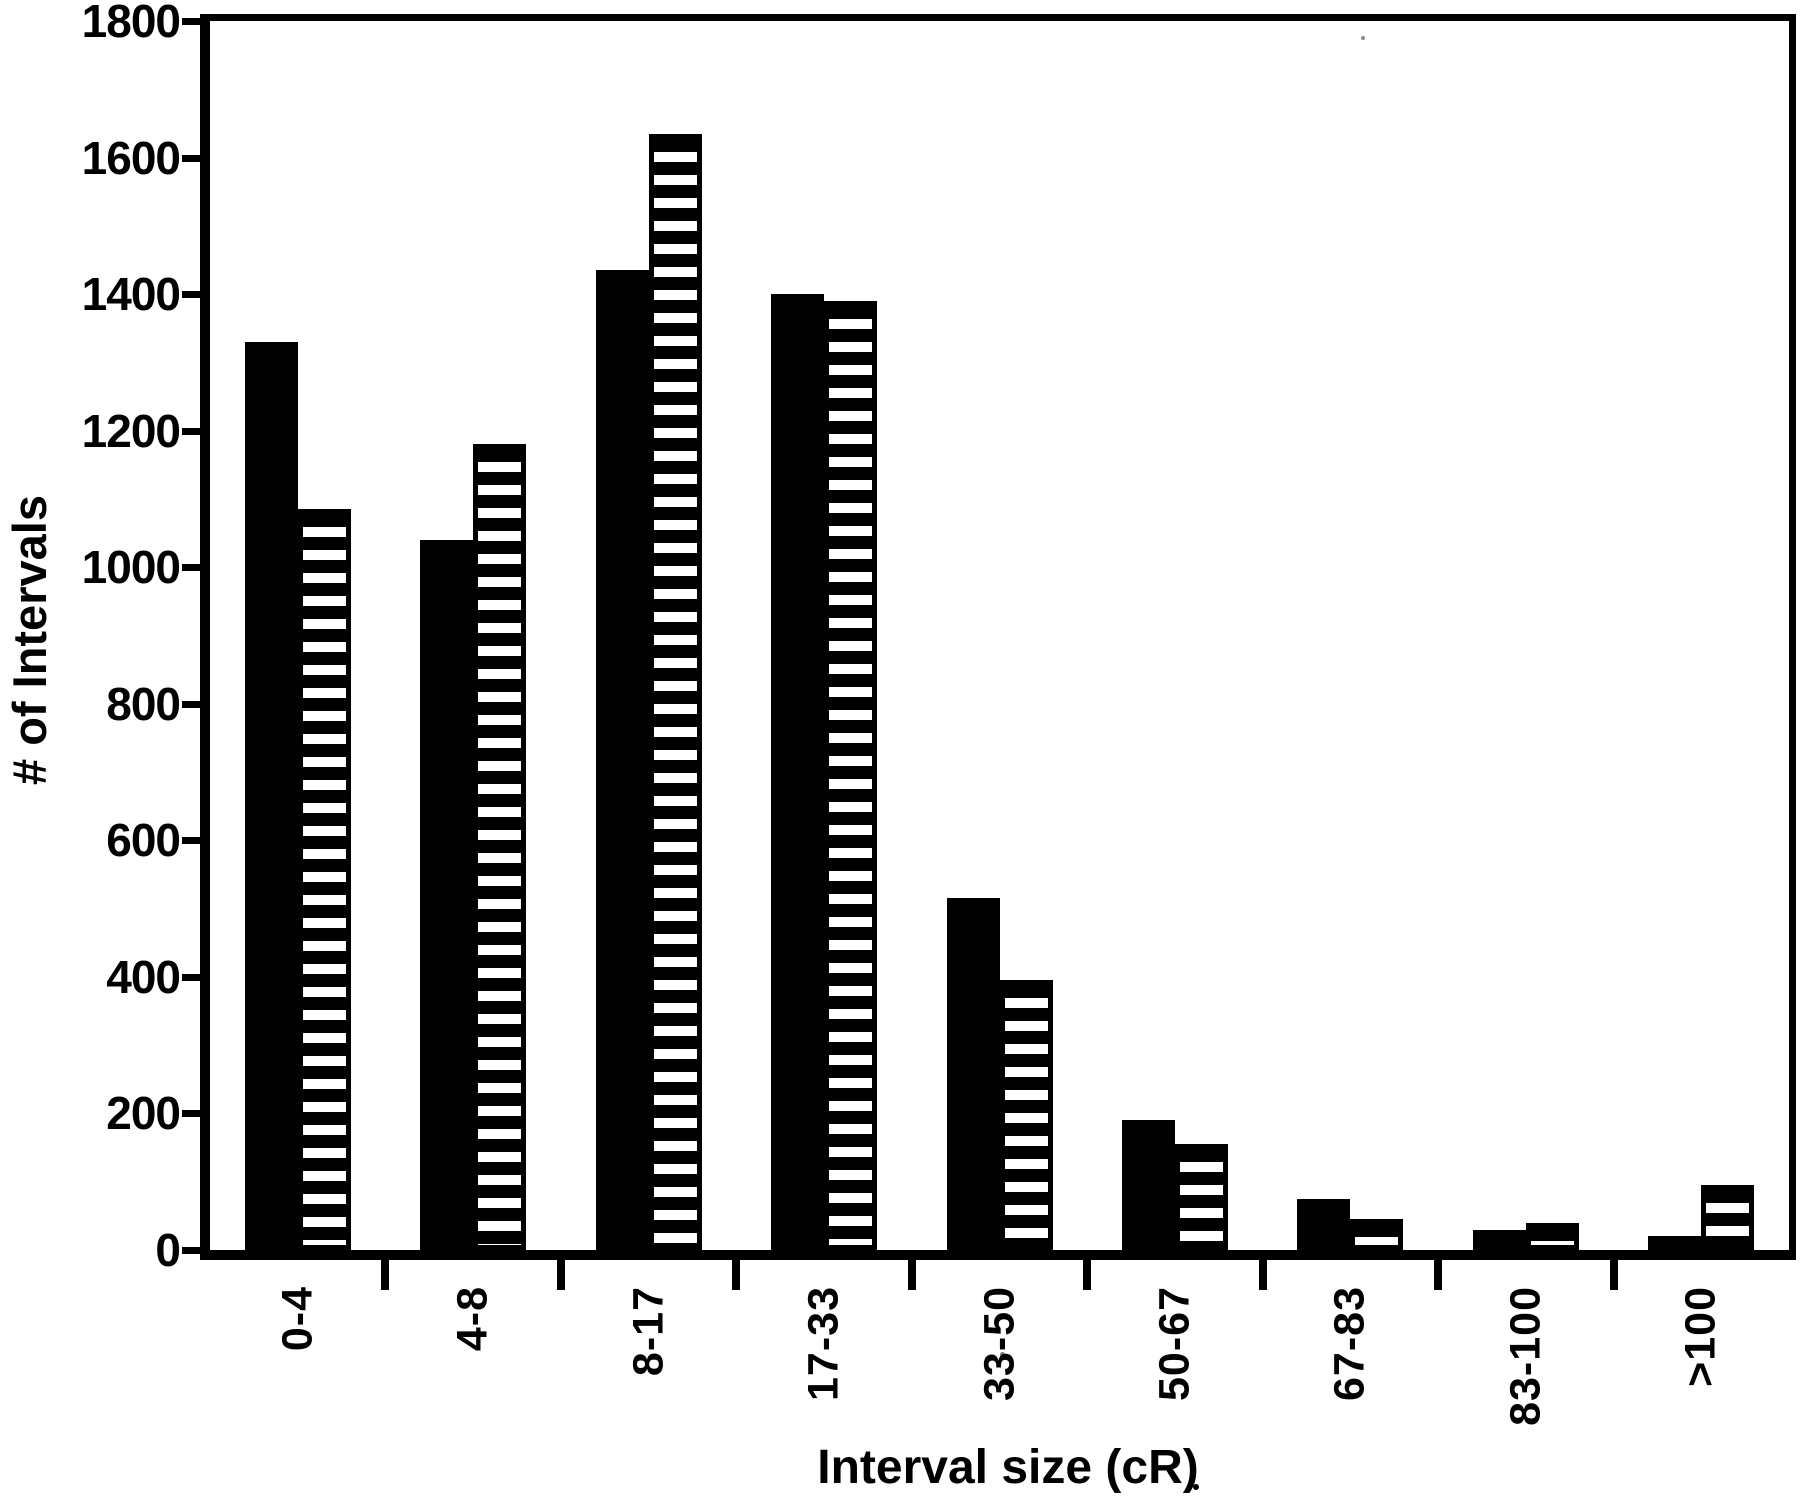 This screenshot has width=1800, height=1501. What do you see at coordinates (1700, 1336) in the screenshot?
I see `x-tick-label->100: >100` at bounding box center [1700, 1336].